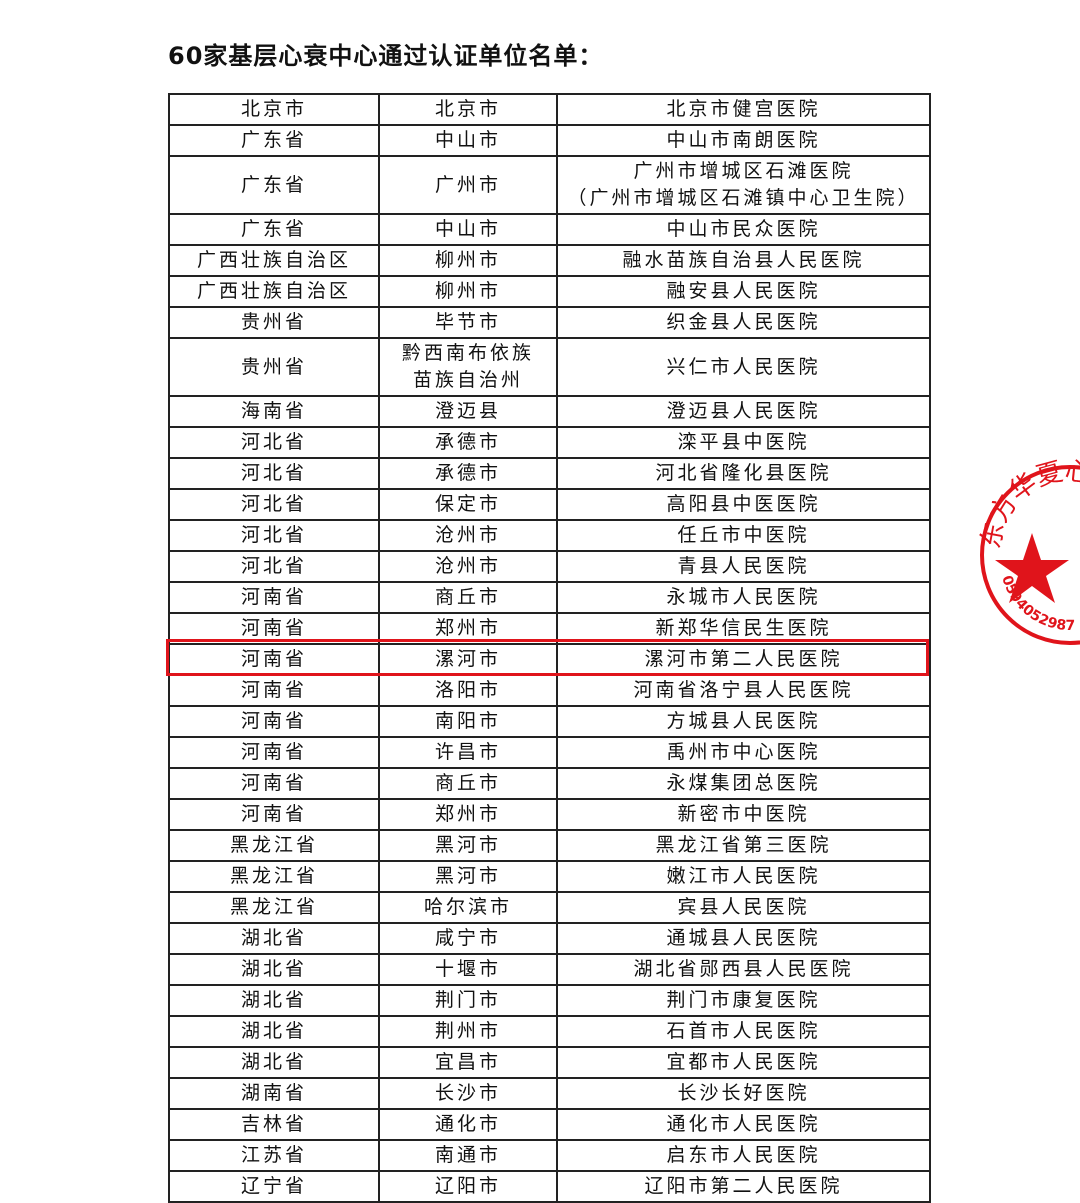 The height and width of the screenshot is (1203, 1080). I want to click on province-cell: 河北省, so click(274, 473).